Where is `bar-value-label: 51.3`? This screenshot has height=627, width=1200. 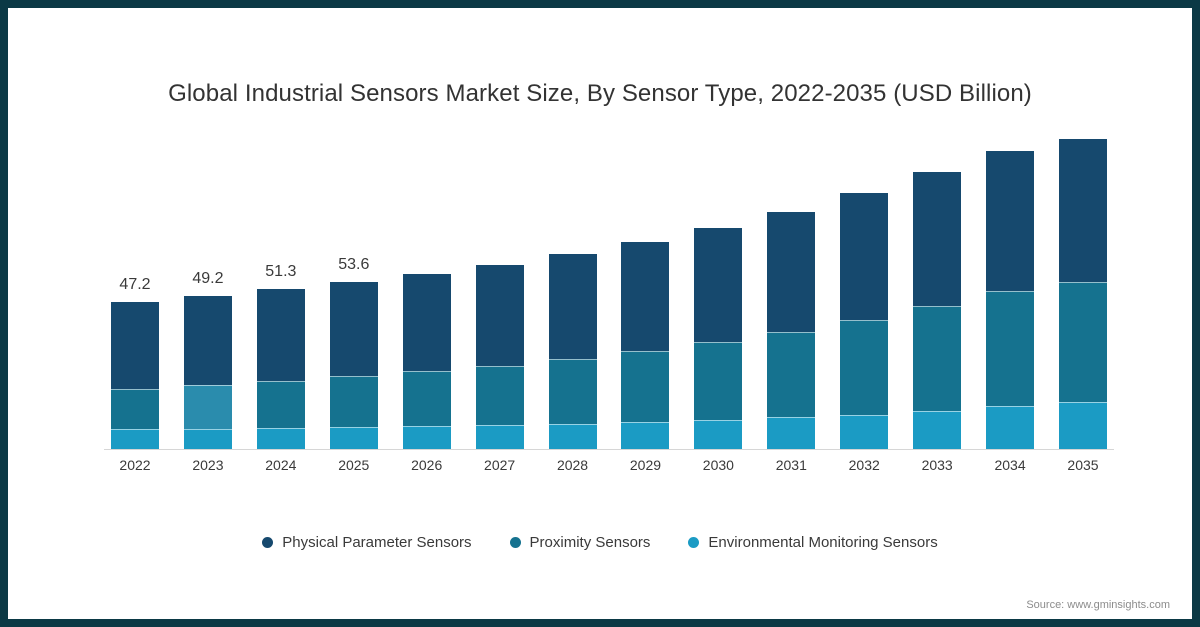 bar-value-label: 51.3 is located at coordinates (281, 272).